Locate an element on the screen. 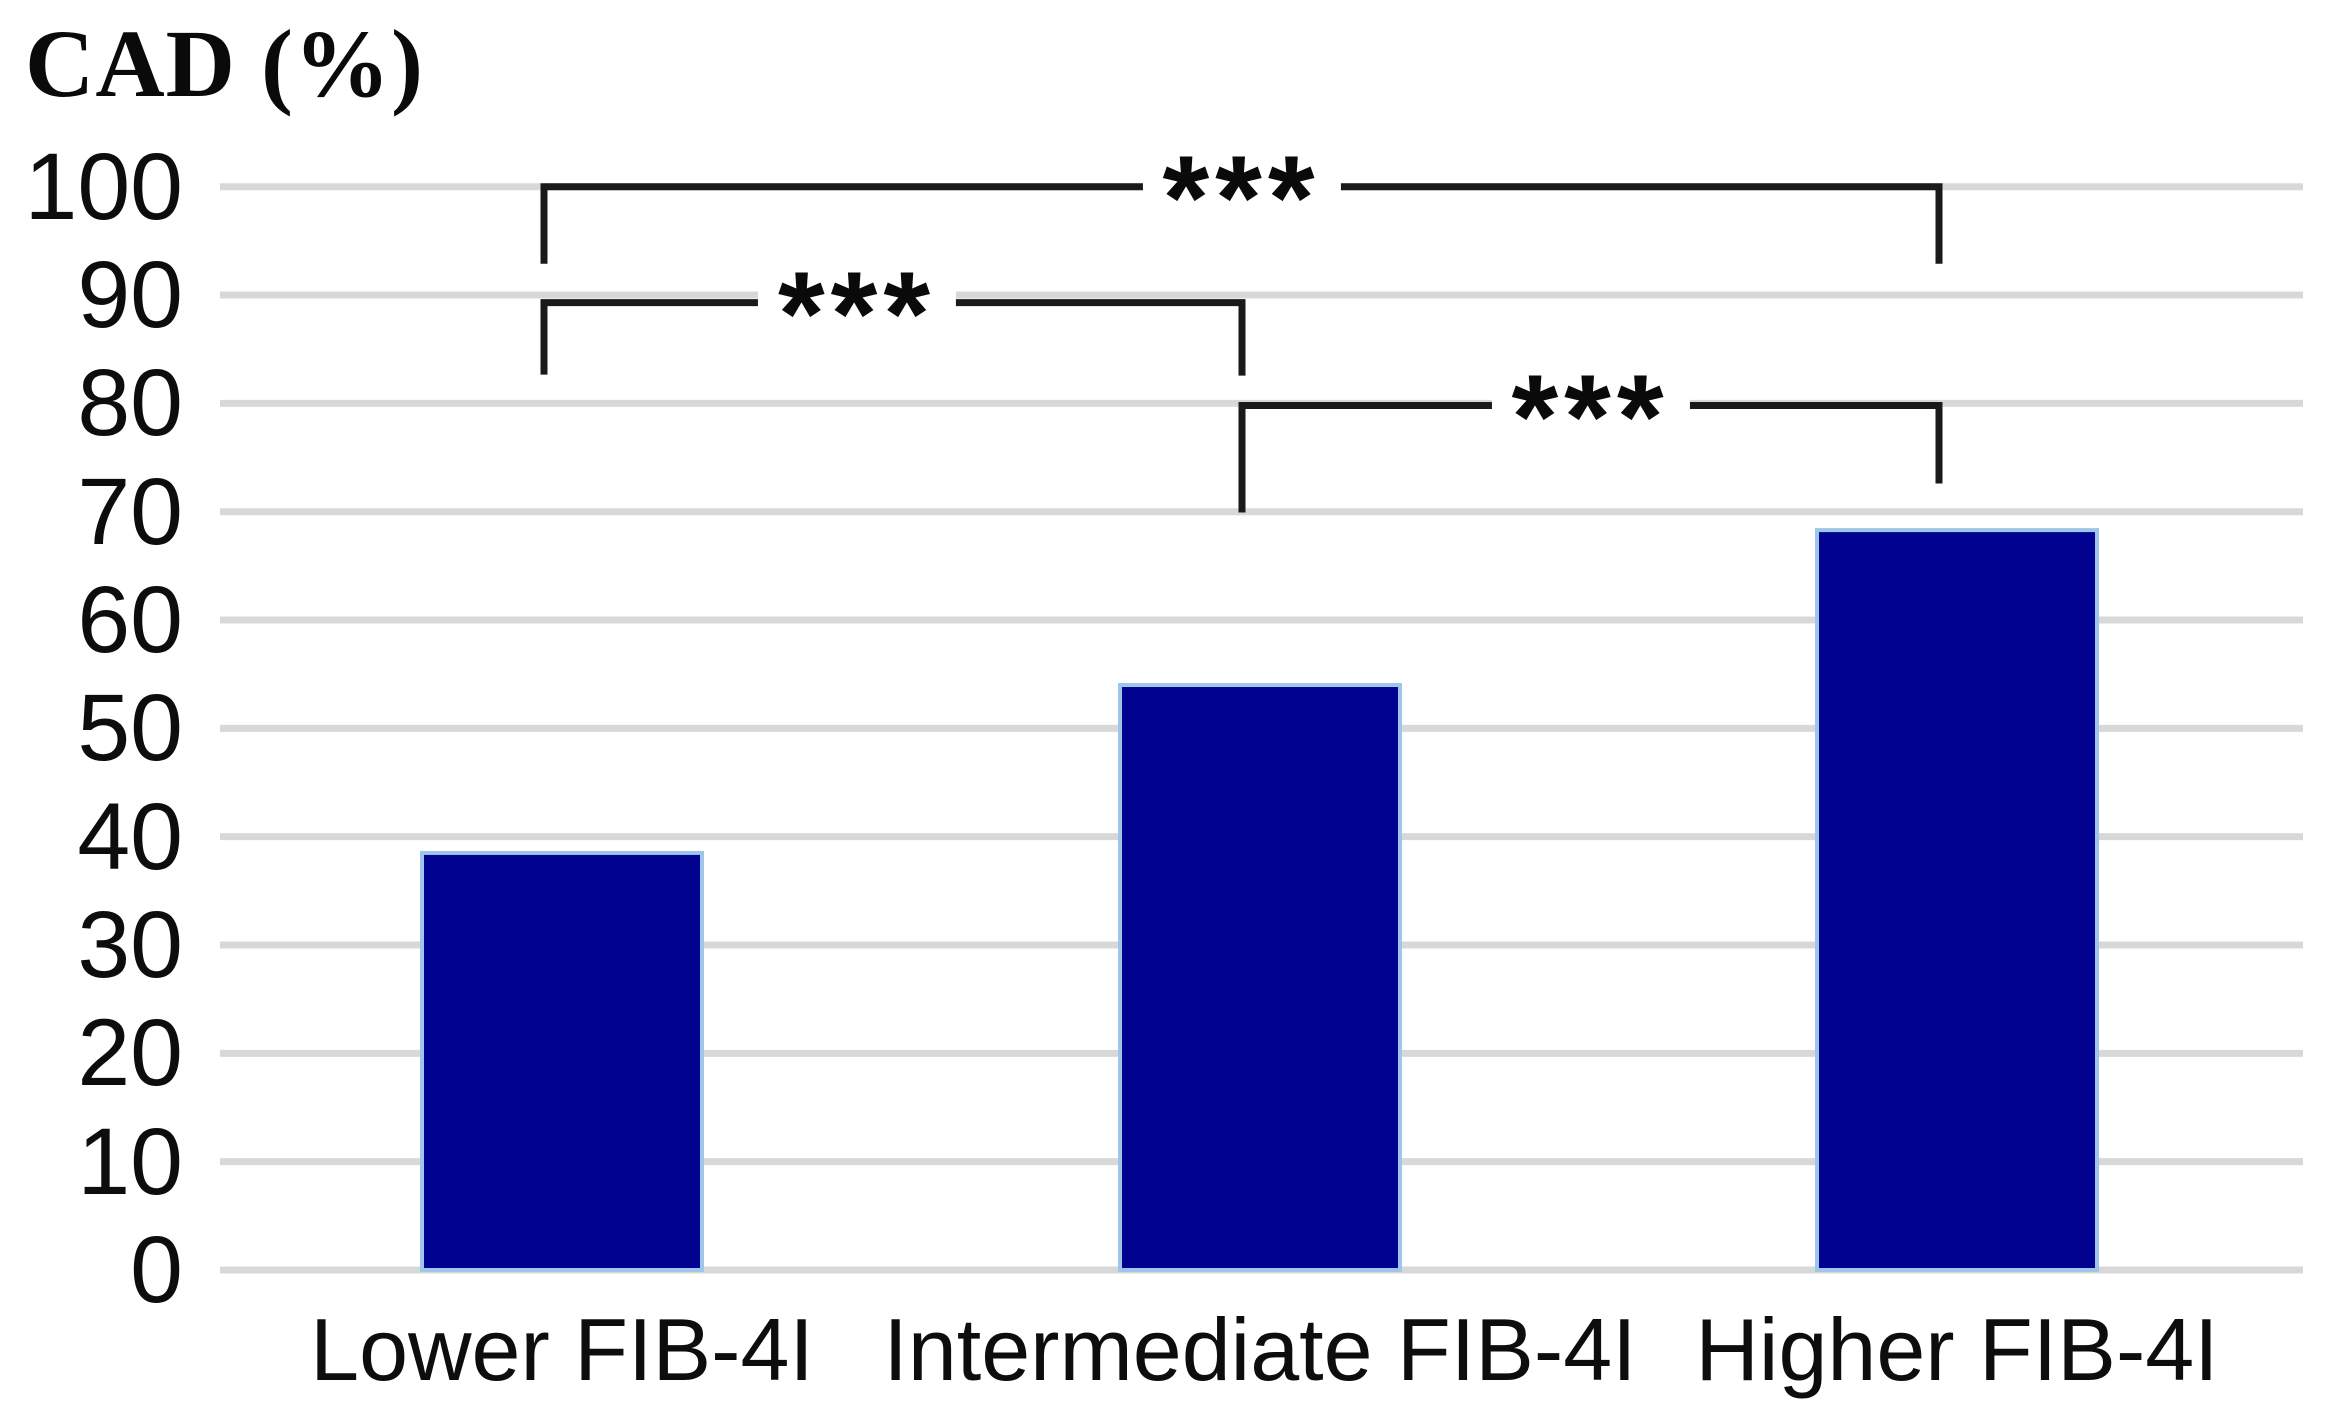  y-tick-label-90: 90 is located at coordinates (130, 295).